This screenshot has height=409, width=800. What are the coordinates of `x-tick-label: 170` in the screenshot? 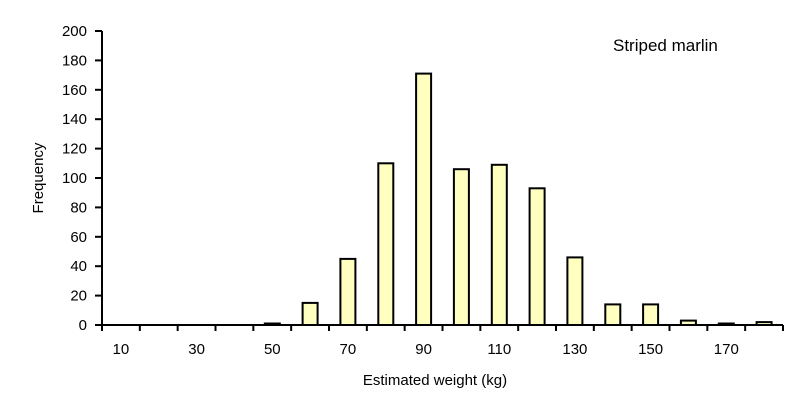 It's located at (726, 349).